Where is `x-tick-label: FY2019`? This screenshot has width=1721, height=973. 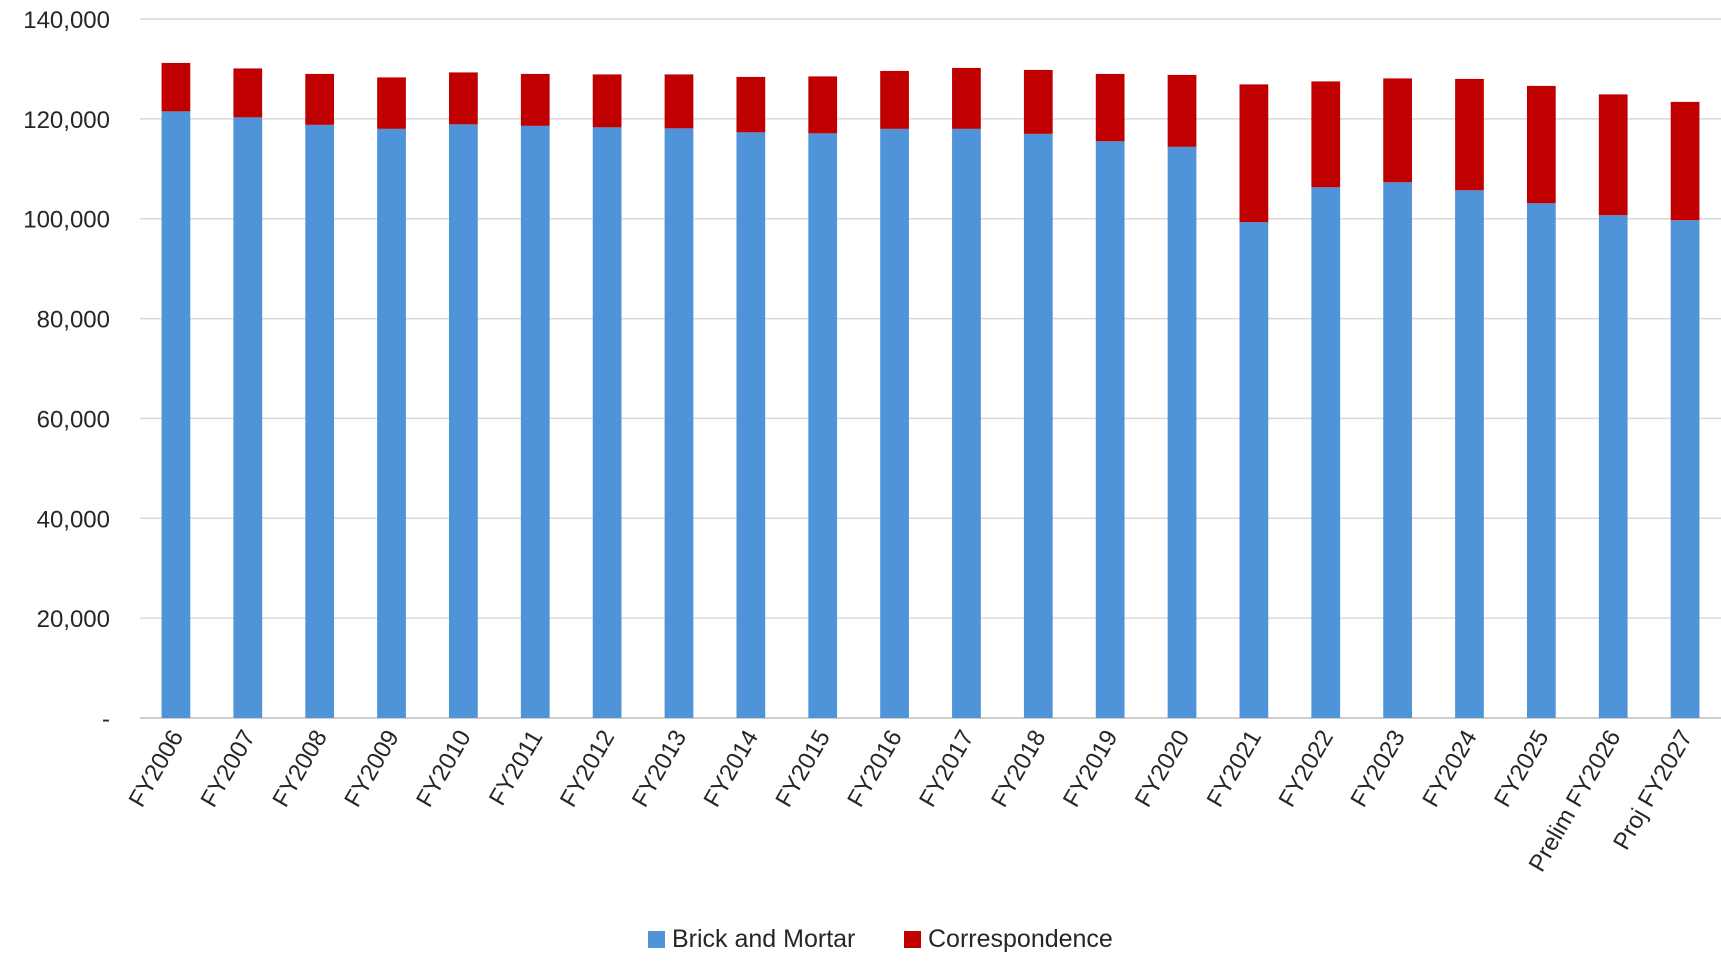 x-tick-label: FY2019 is located at coordinates (1090, 769).